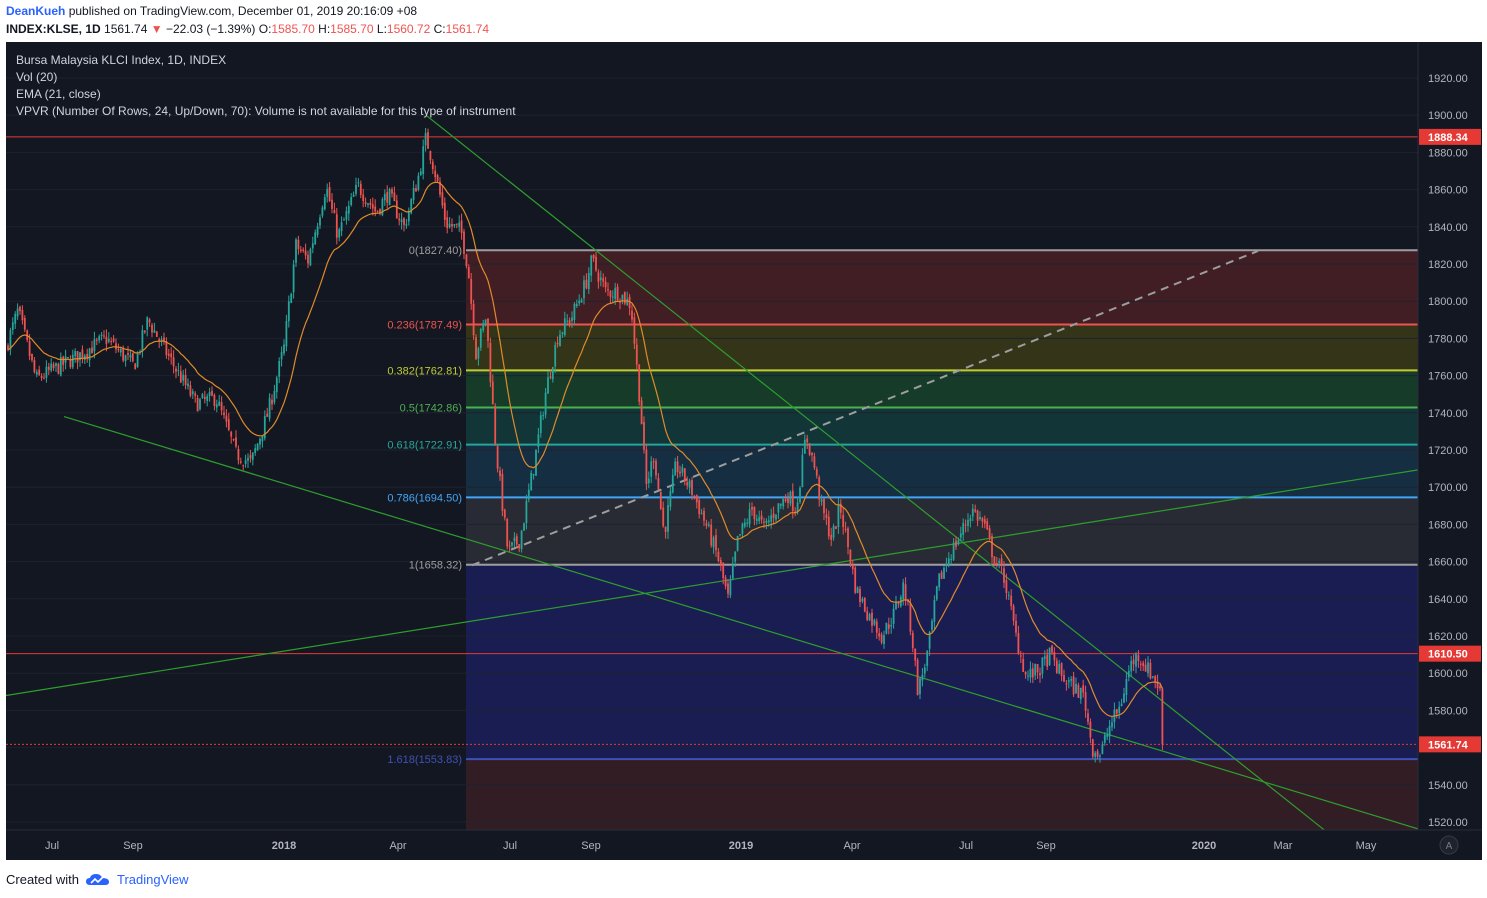  What do you see at coordinates (942, 471) in the screenshot?
I see `fib-band` at bounding box center [942, 471].